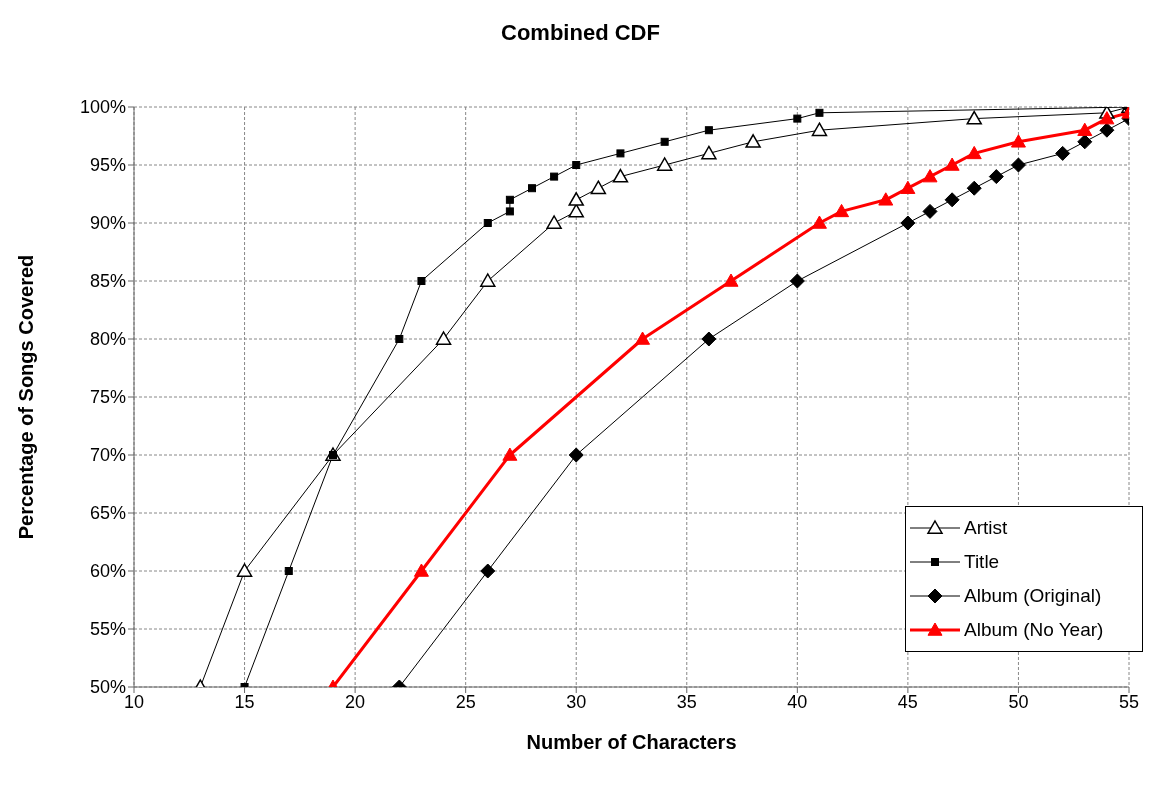 The height and width of the screenshot is (787, 1153). What do you see at coordinates (102, 107) in the screenshot?
I see `y-tick-label: 100%` at bounding box center [102, 107].